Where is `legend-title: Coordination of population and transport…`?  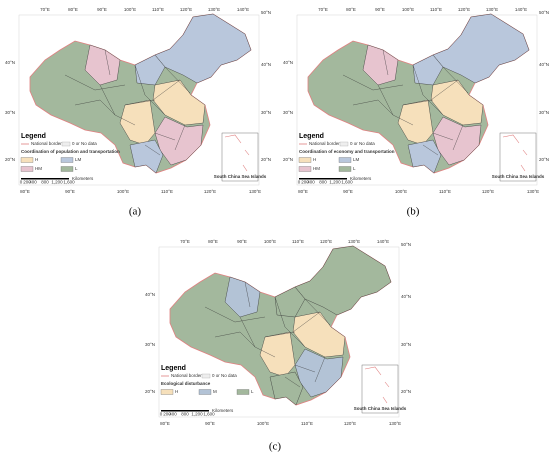
legend-title: Coordination of population and transport… is located at coordinates (70, 151).